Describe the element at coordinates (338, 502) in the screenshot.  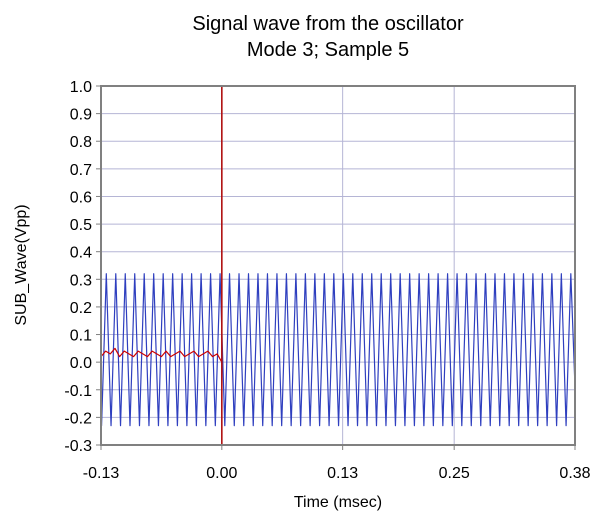
I see `x-axis-label: Time (msec)` at that location.